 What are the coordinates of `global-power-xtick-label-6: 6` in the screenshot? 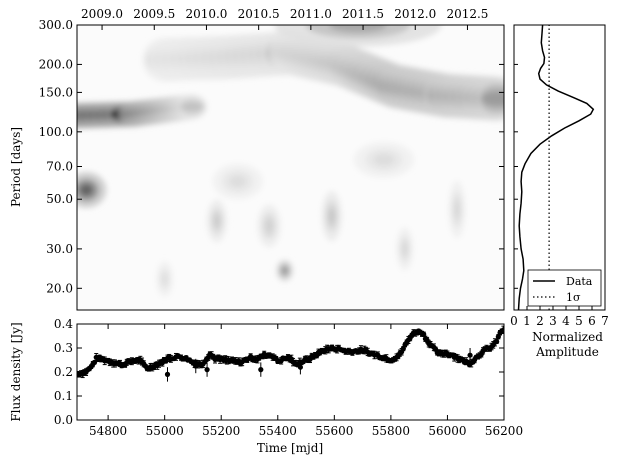 It's located at (592, 321).